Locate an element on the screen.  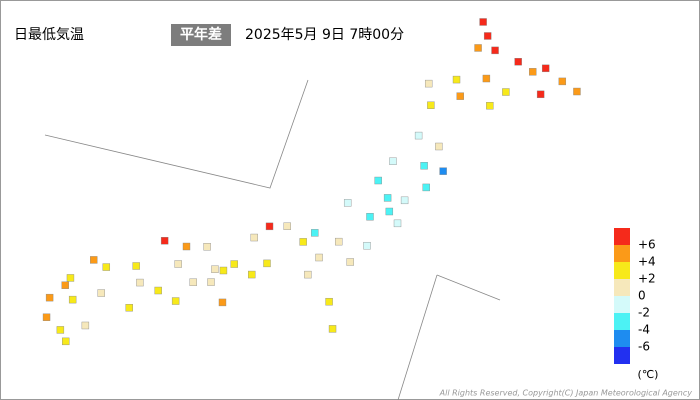
badge-box is located at coordinates (201, 35).